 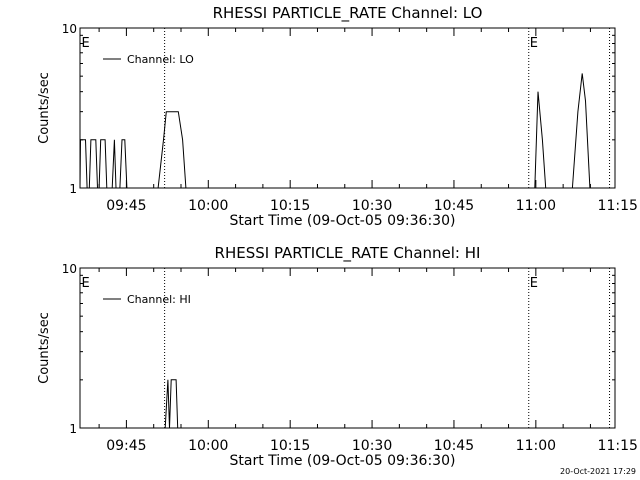 What do you see at coordinates (598, 471) in the screenshot?
I see `timestamp-footer: 20-Oct-2021 17:29` at bounding box center [598, 471].